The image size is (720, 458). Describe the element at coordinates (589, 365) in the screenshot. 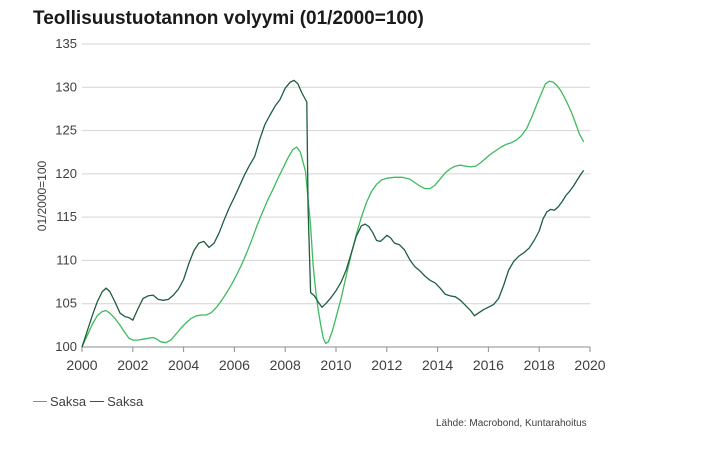

I see `x-tick-label: 2020` at that location.